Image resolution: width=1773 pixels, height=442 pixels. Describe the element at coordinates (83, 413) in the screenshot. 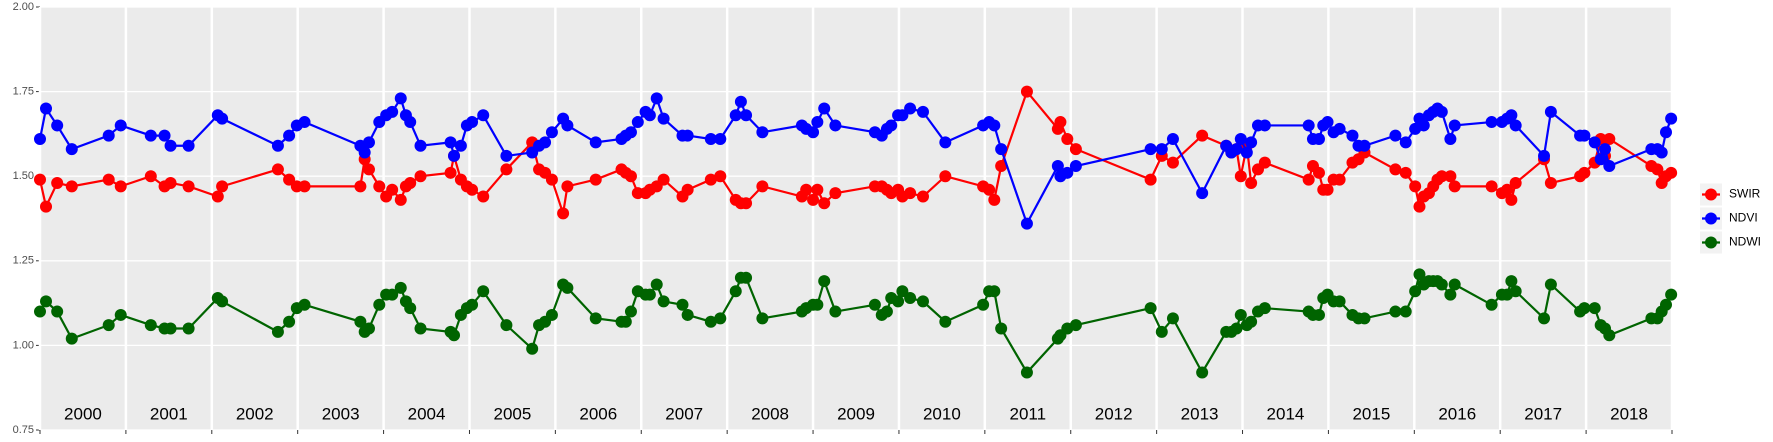

I see `year-label: 2000` at that location.